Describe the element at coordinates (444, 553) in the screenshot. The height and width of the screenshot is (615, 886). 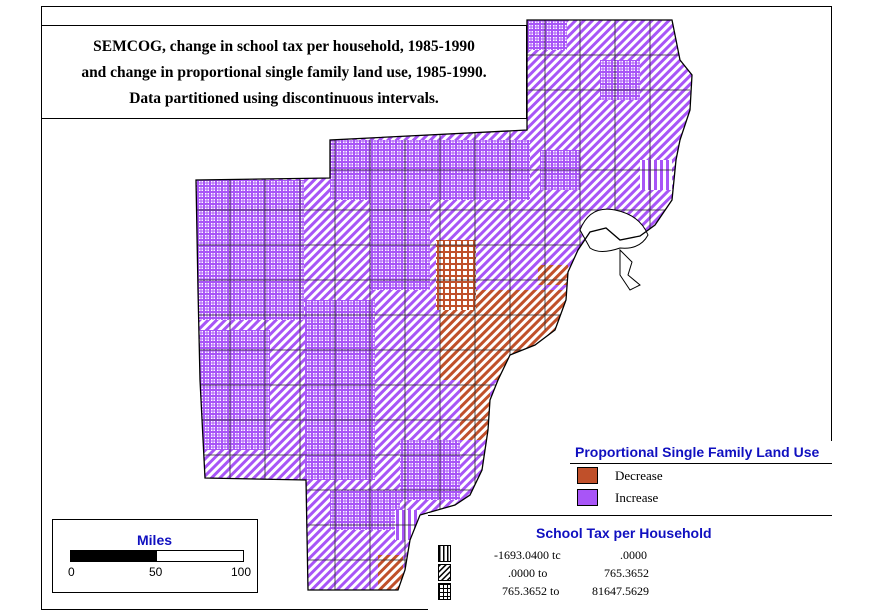
I see `vertical-lines-swatch` at that location.